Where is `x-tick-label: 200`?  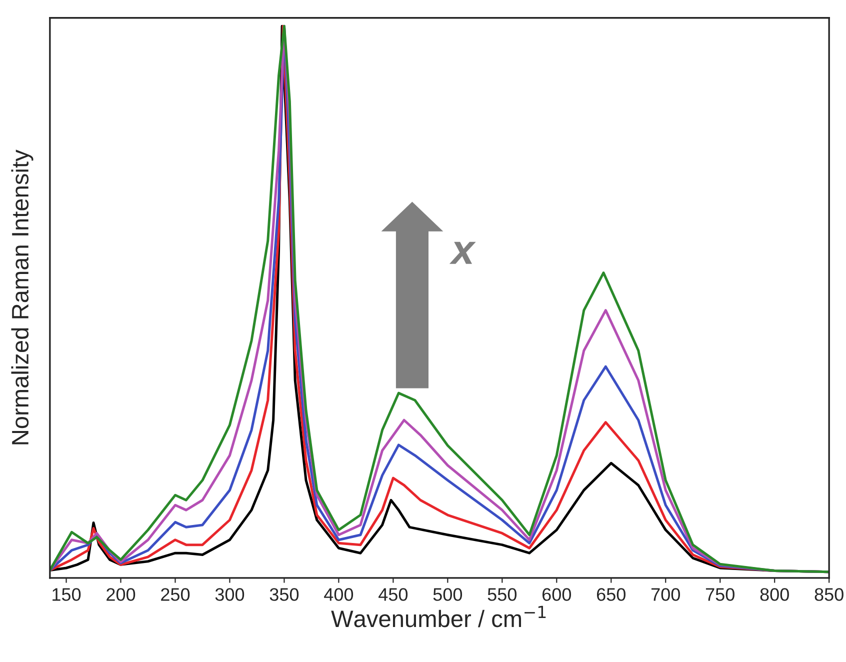
x-tick-label: 200 is located at coordinates (121, 594).